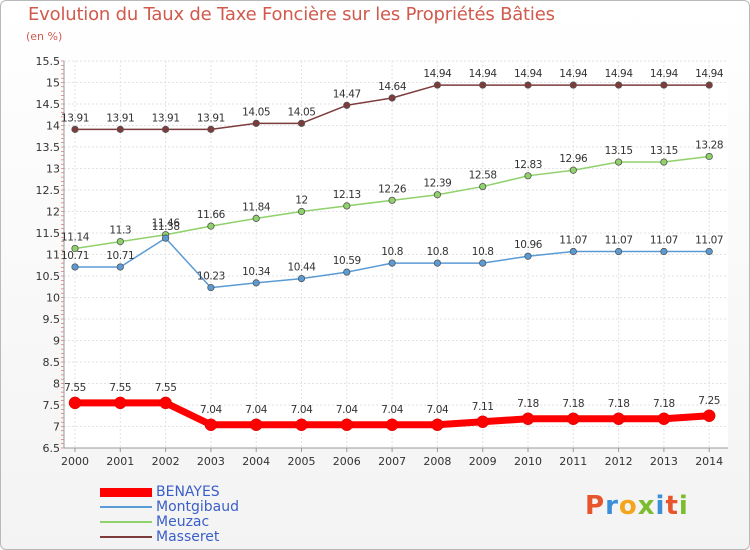 The height and width of the screenshot is (550, 750). What do you see at coordinates (573, 159) in the screenshot?
I see `data-label: 12.96` at bounding box center [573, 159].